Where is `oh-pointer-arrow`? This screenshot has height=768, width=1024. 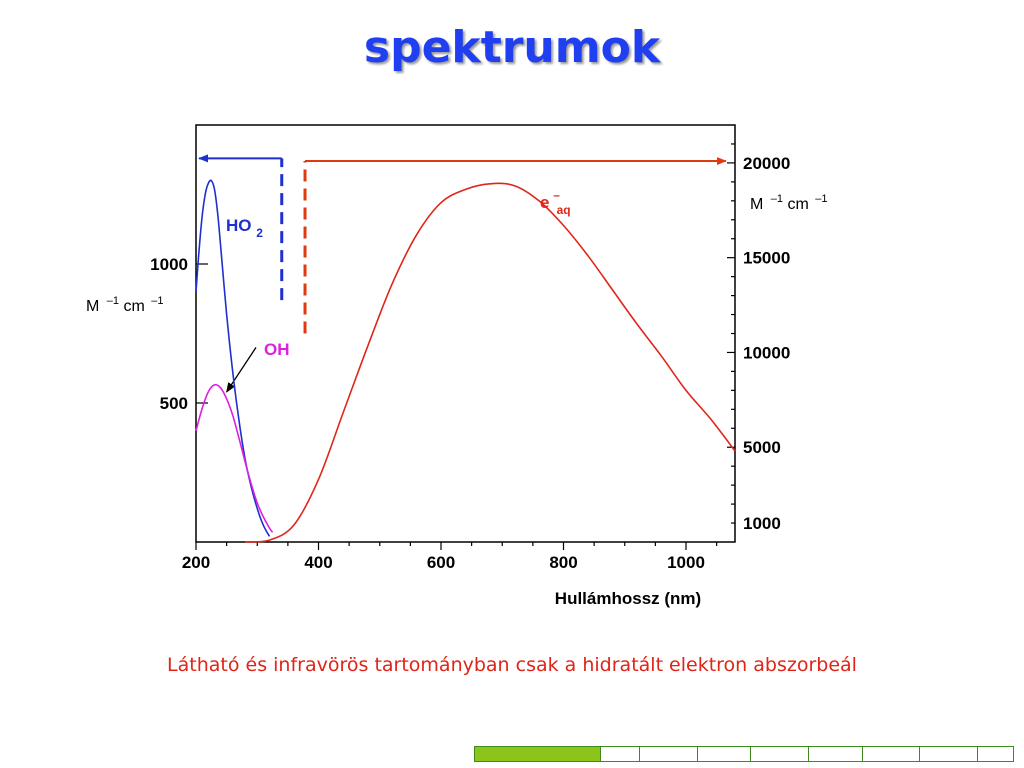
oh-pointer-arrow is located at coordinates (241, 370).